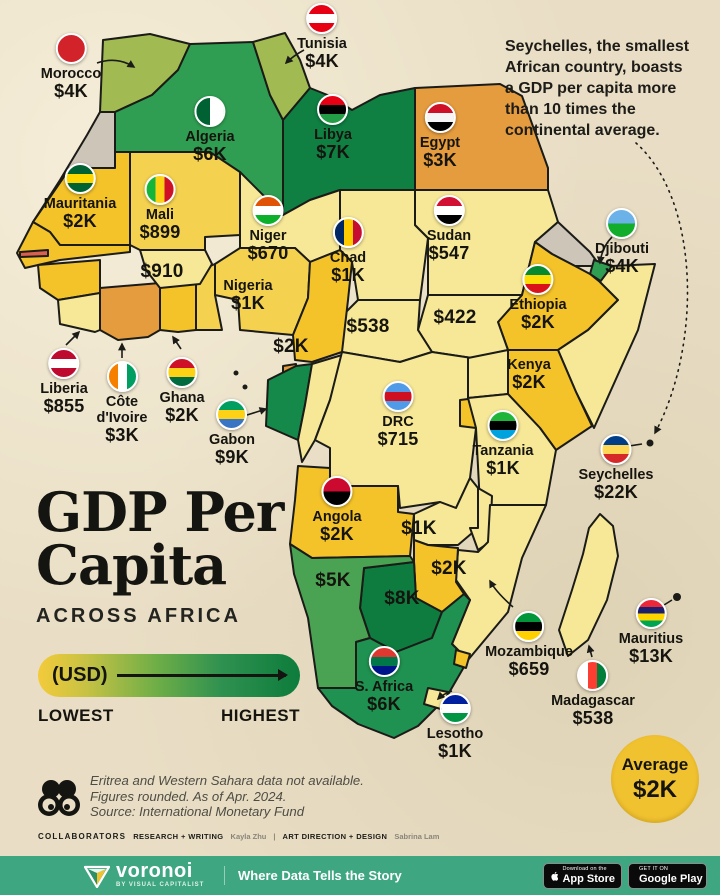 The width and height of the screenshot is (720, 895). Describe the element at coordinates (333, 109) in the screenshot. I see `flag-libya-icon` at that location.